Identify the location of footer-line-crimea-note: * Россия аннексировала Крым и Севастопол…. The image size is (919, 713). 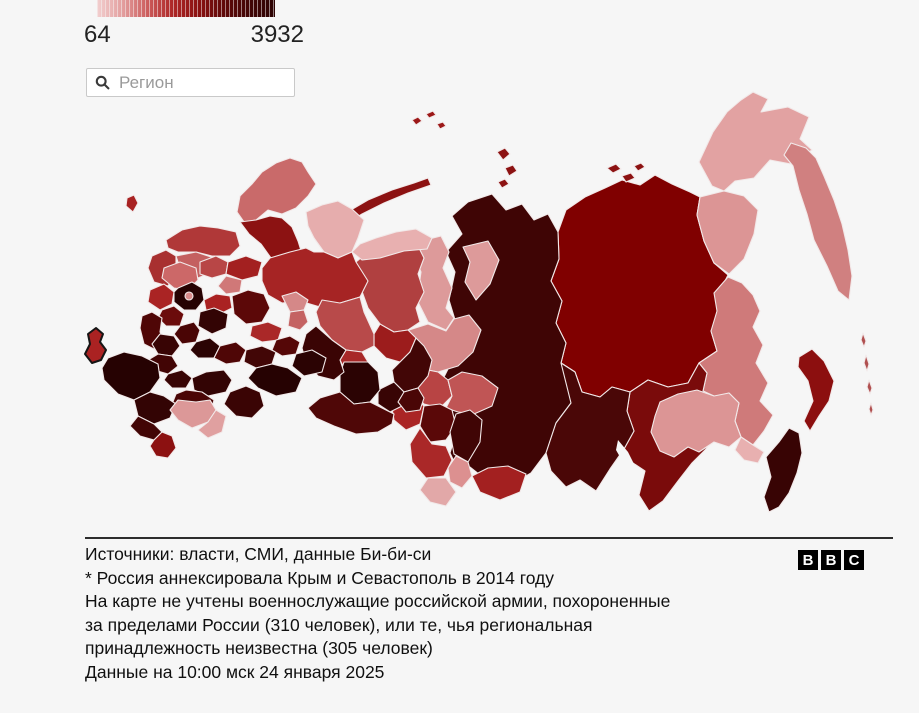
(320, 577).